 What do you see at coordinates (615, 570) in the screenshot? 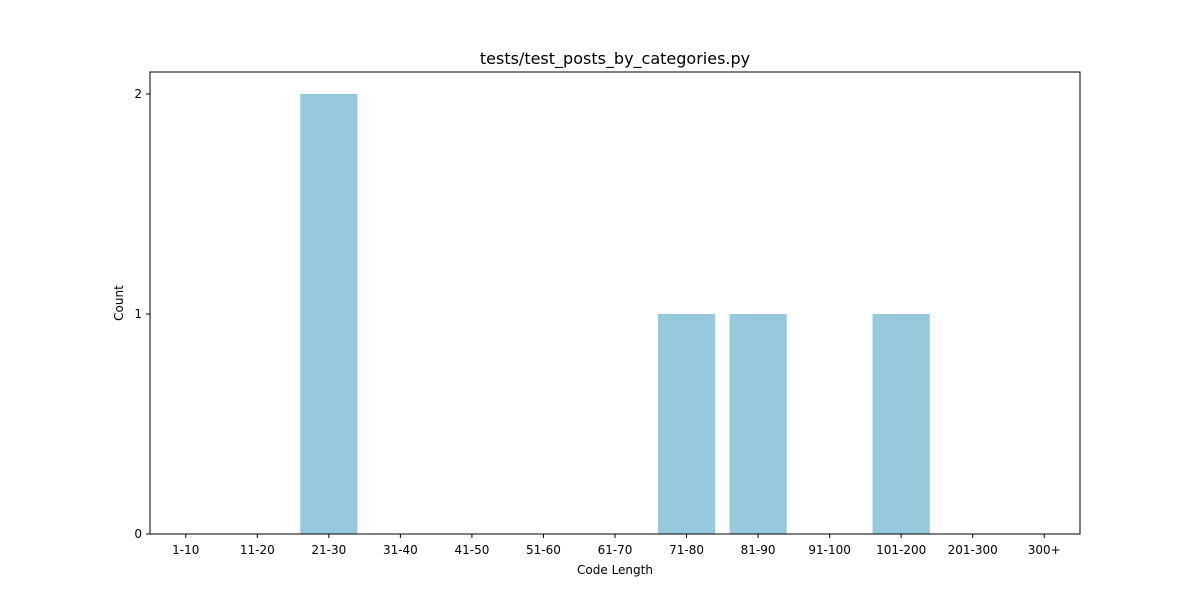
I see `x-axis-label: Code Length` at bounding box center [615, 570].